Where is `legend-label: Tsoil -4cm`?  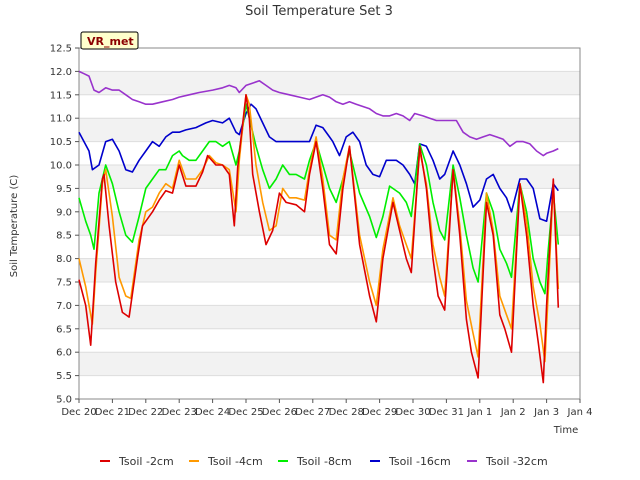 legend-label: Tsoil -4cm is located at coordinates (235, 461).